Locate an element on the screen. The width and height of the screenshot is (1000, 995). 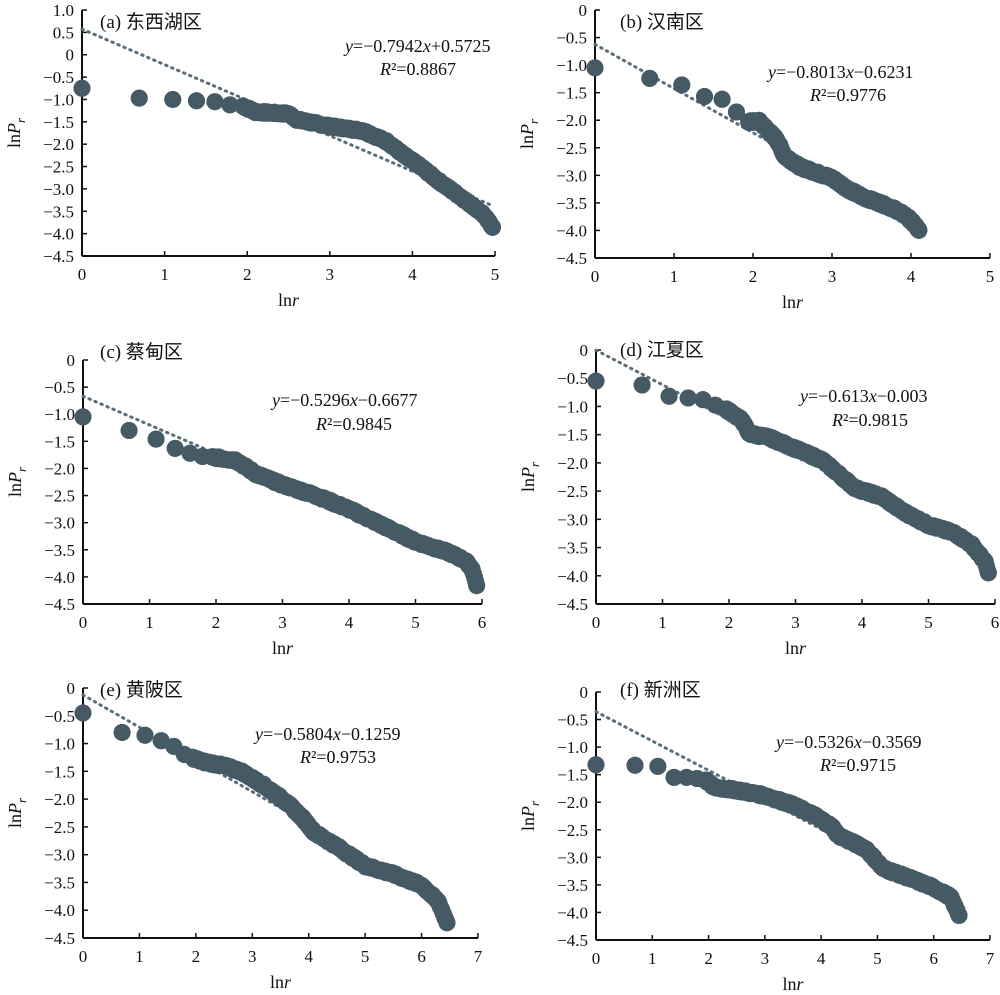
x-tick-label: 7 is located at coordinates (990, 958).